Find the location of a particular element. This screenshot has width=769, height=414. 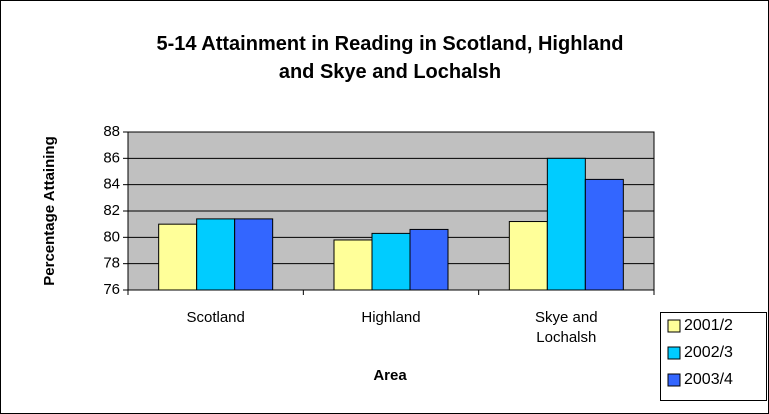

y-tick-label: 80 is located at coordinates (111, 236).